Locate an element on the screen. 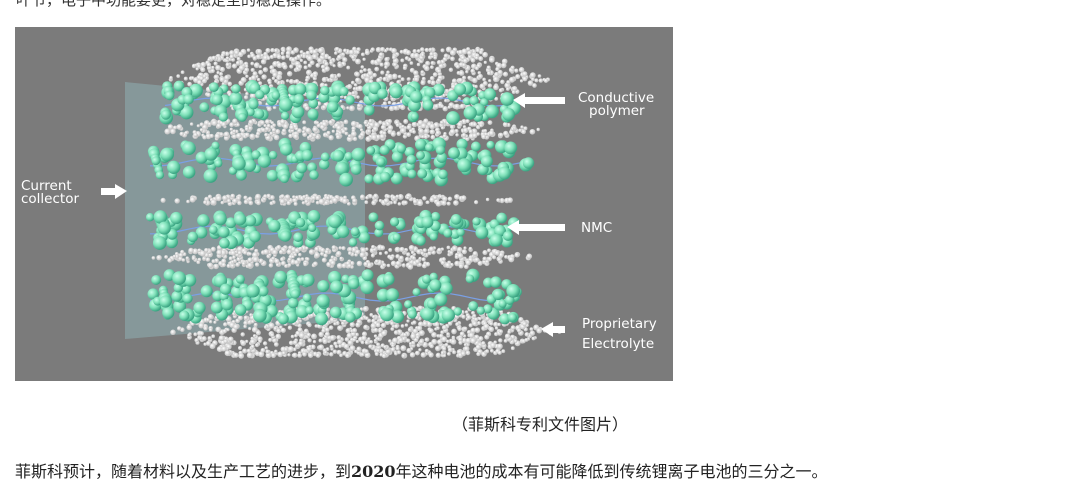 This screenshot has height=500, width=1080. label-conductive-polymer-line2: polymer is located at coordinates (617, 111).